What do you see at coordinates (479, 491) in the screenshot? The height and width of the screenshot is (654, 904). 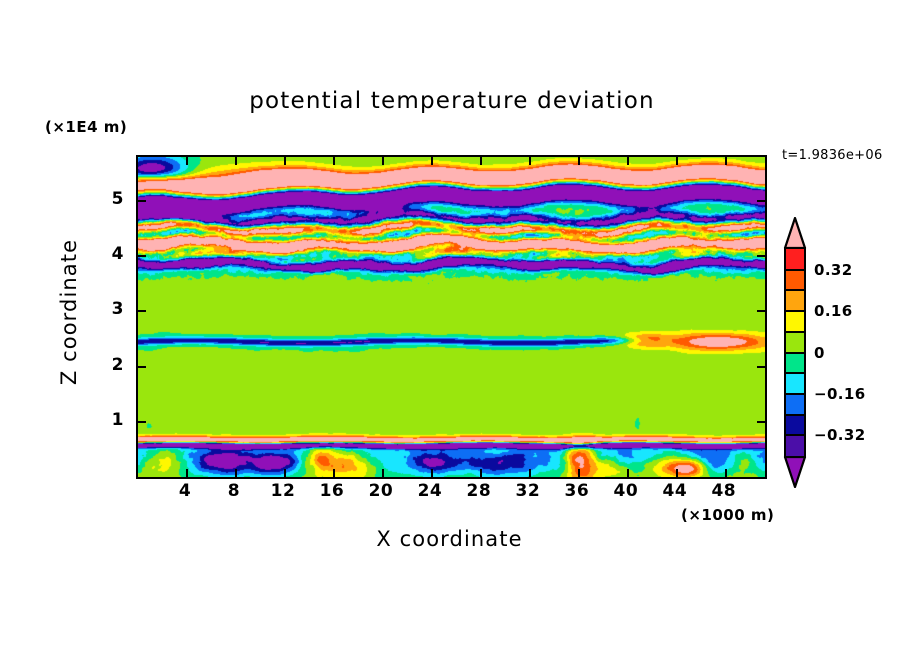 I see `x-tick-label: 28` at bounding box center [479, 491].